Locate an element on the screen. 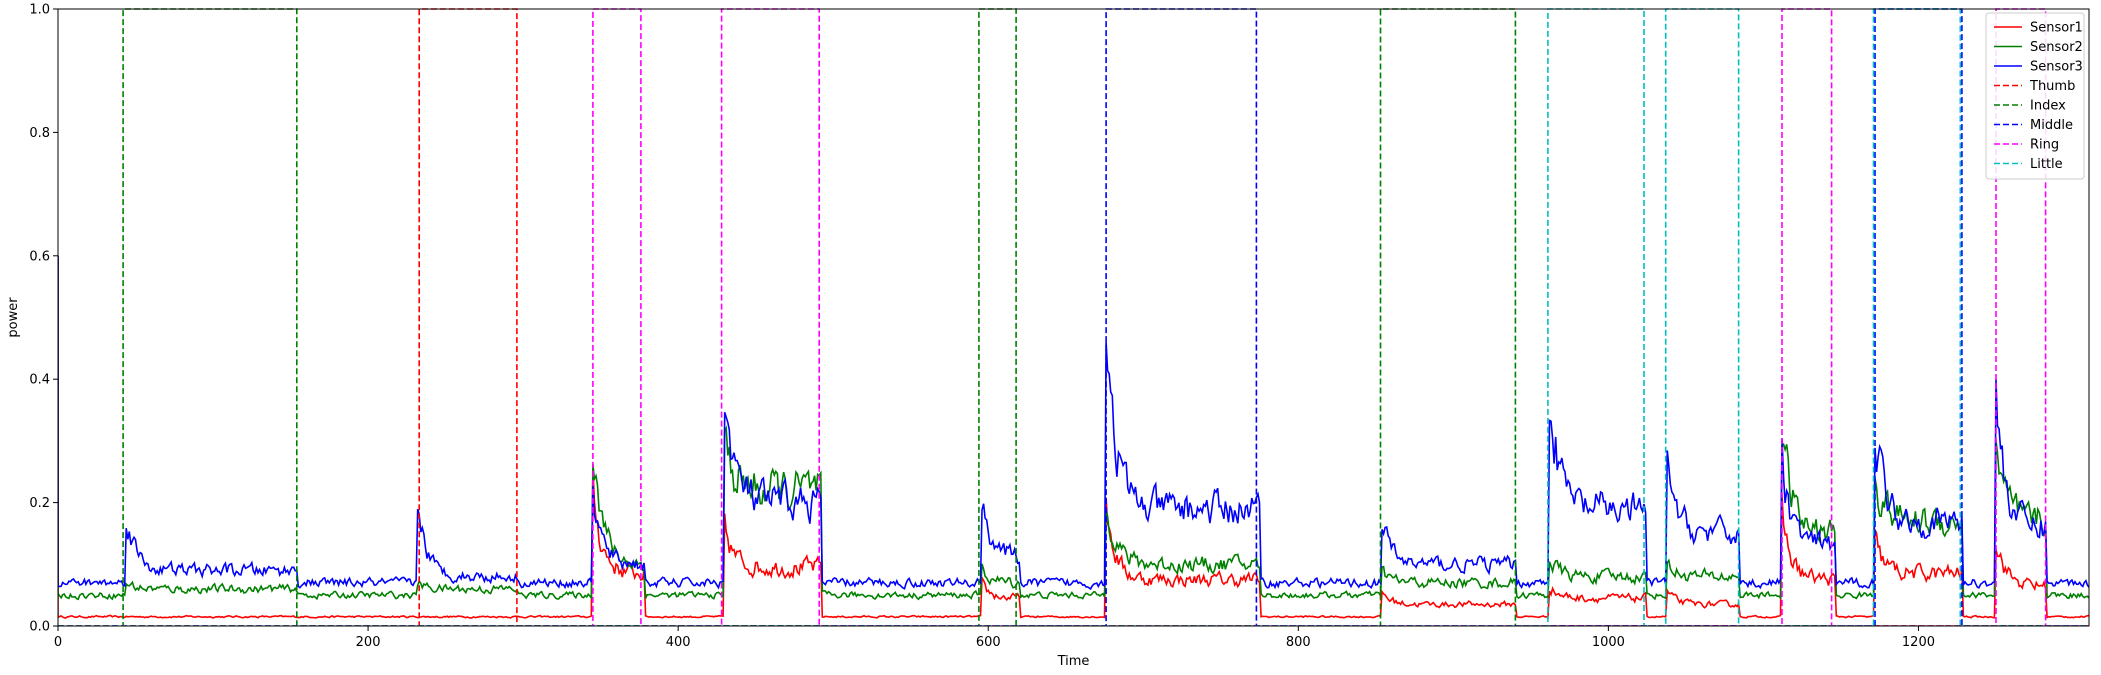  legend-label-thumb: Thumb is located at coordinates (2052, 86).